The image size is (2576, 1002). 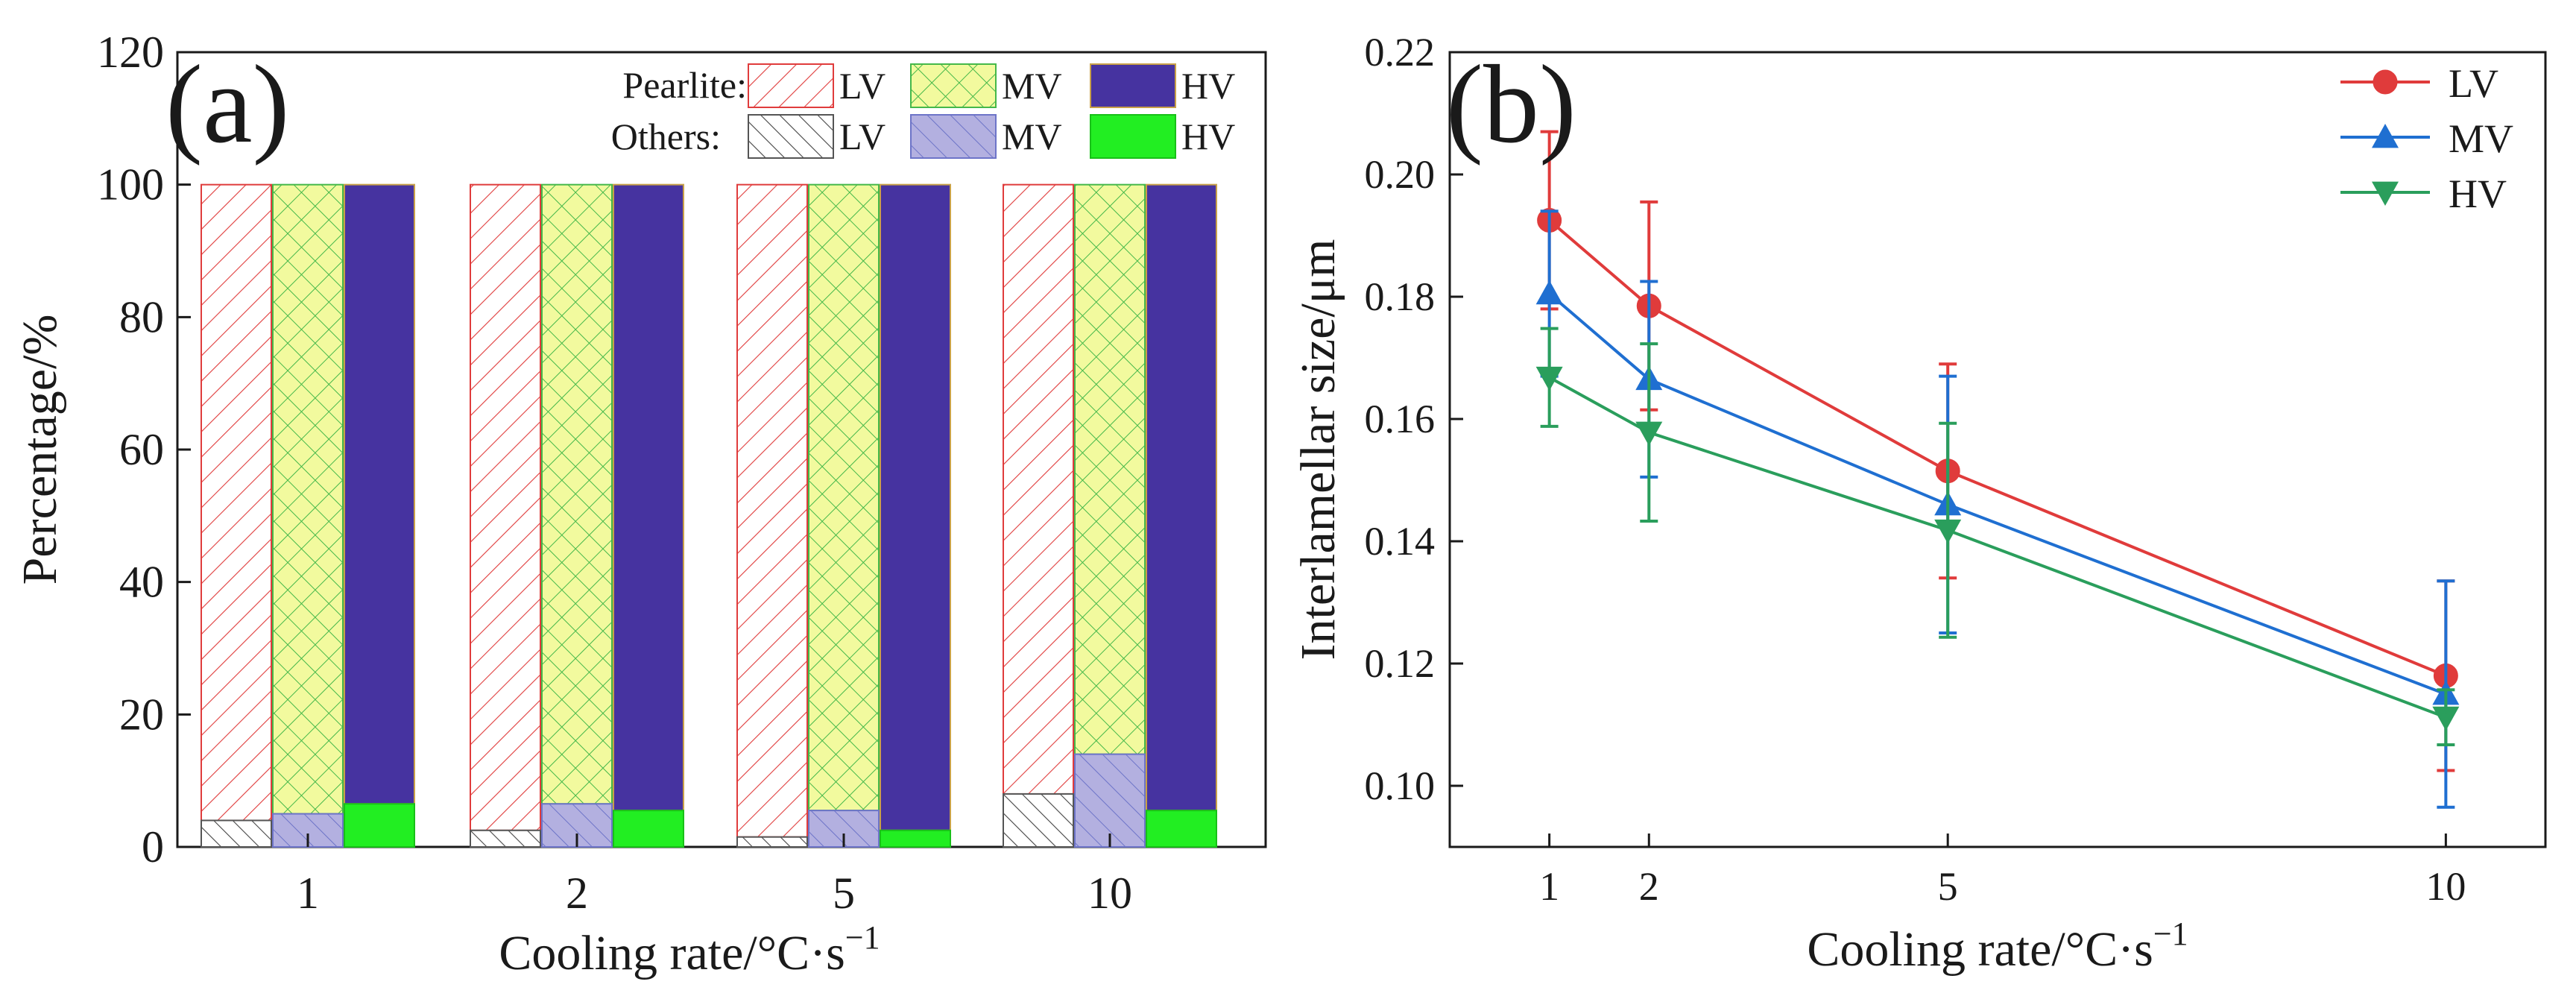 I want to click on data-point-mv, so click(x=1549, y=292).